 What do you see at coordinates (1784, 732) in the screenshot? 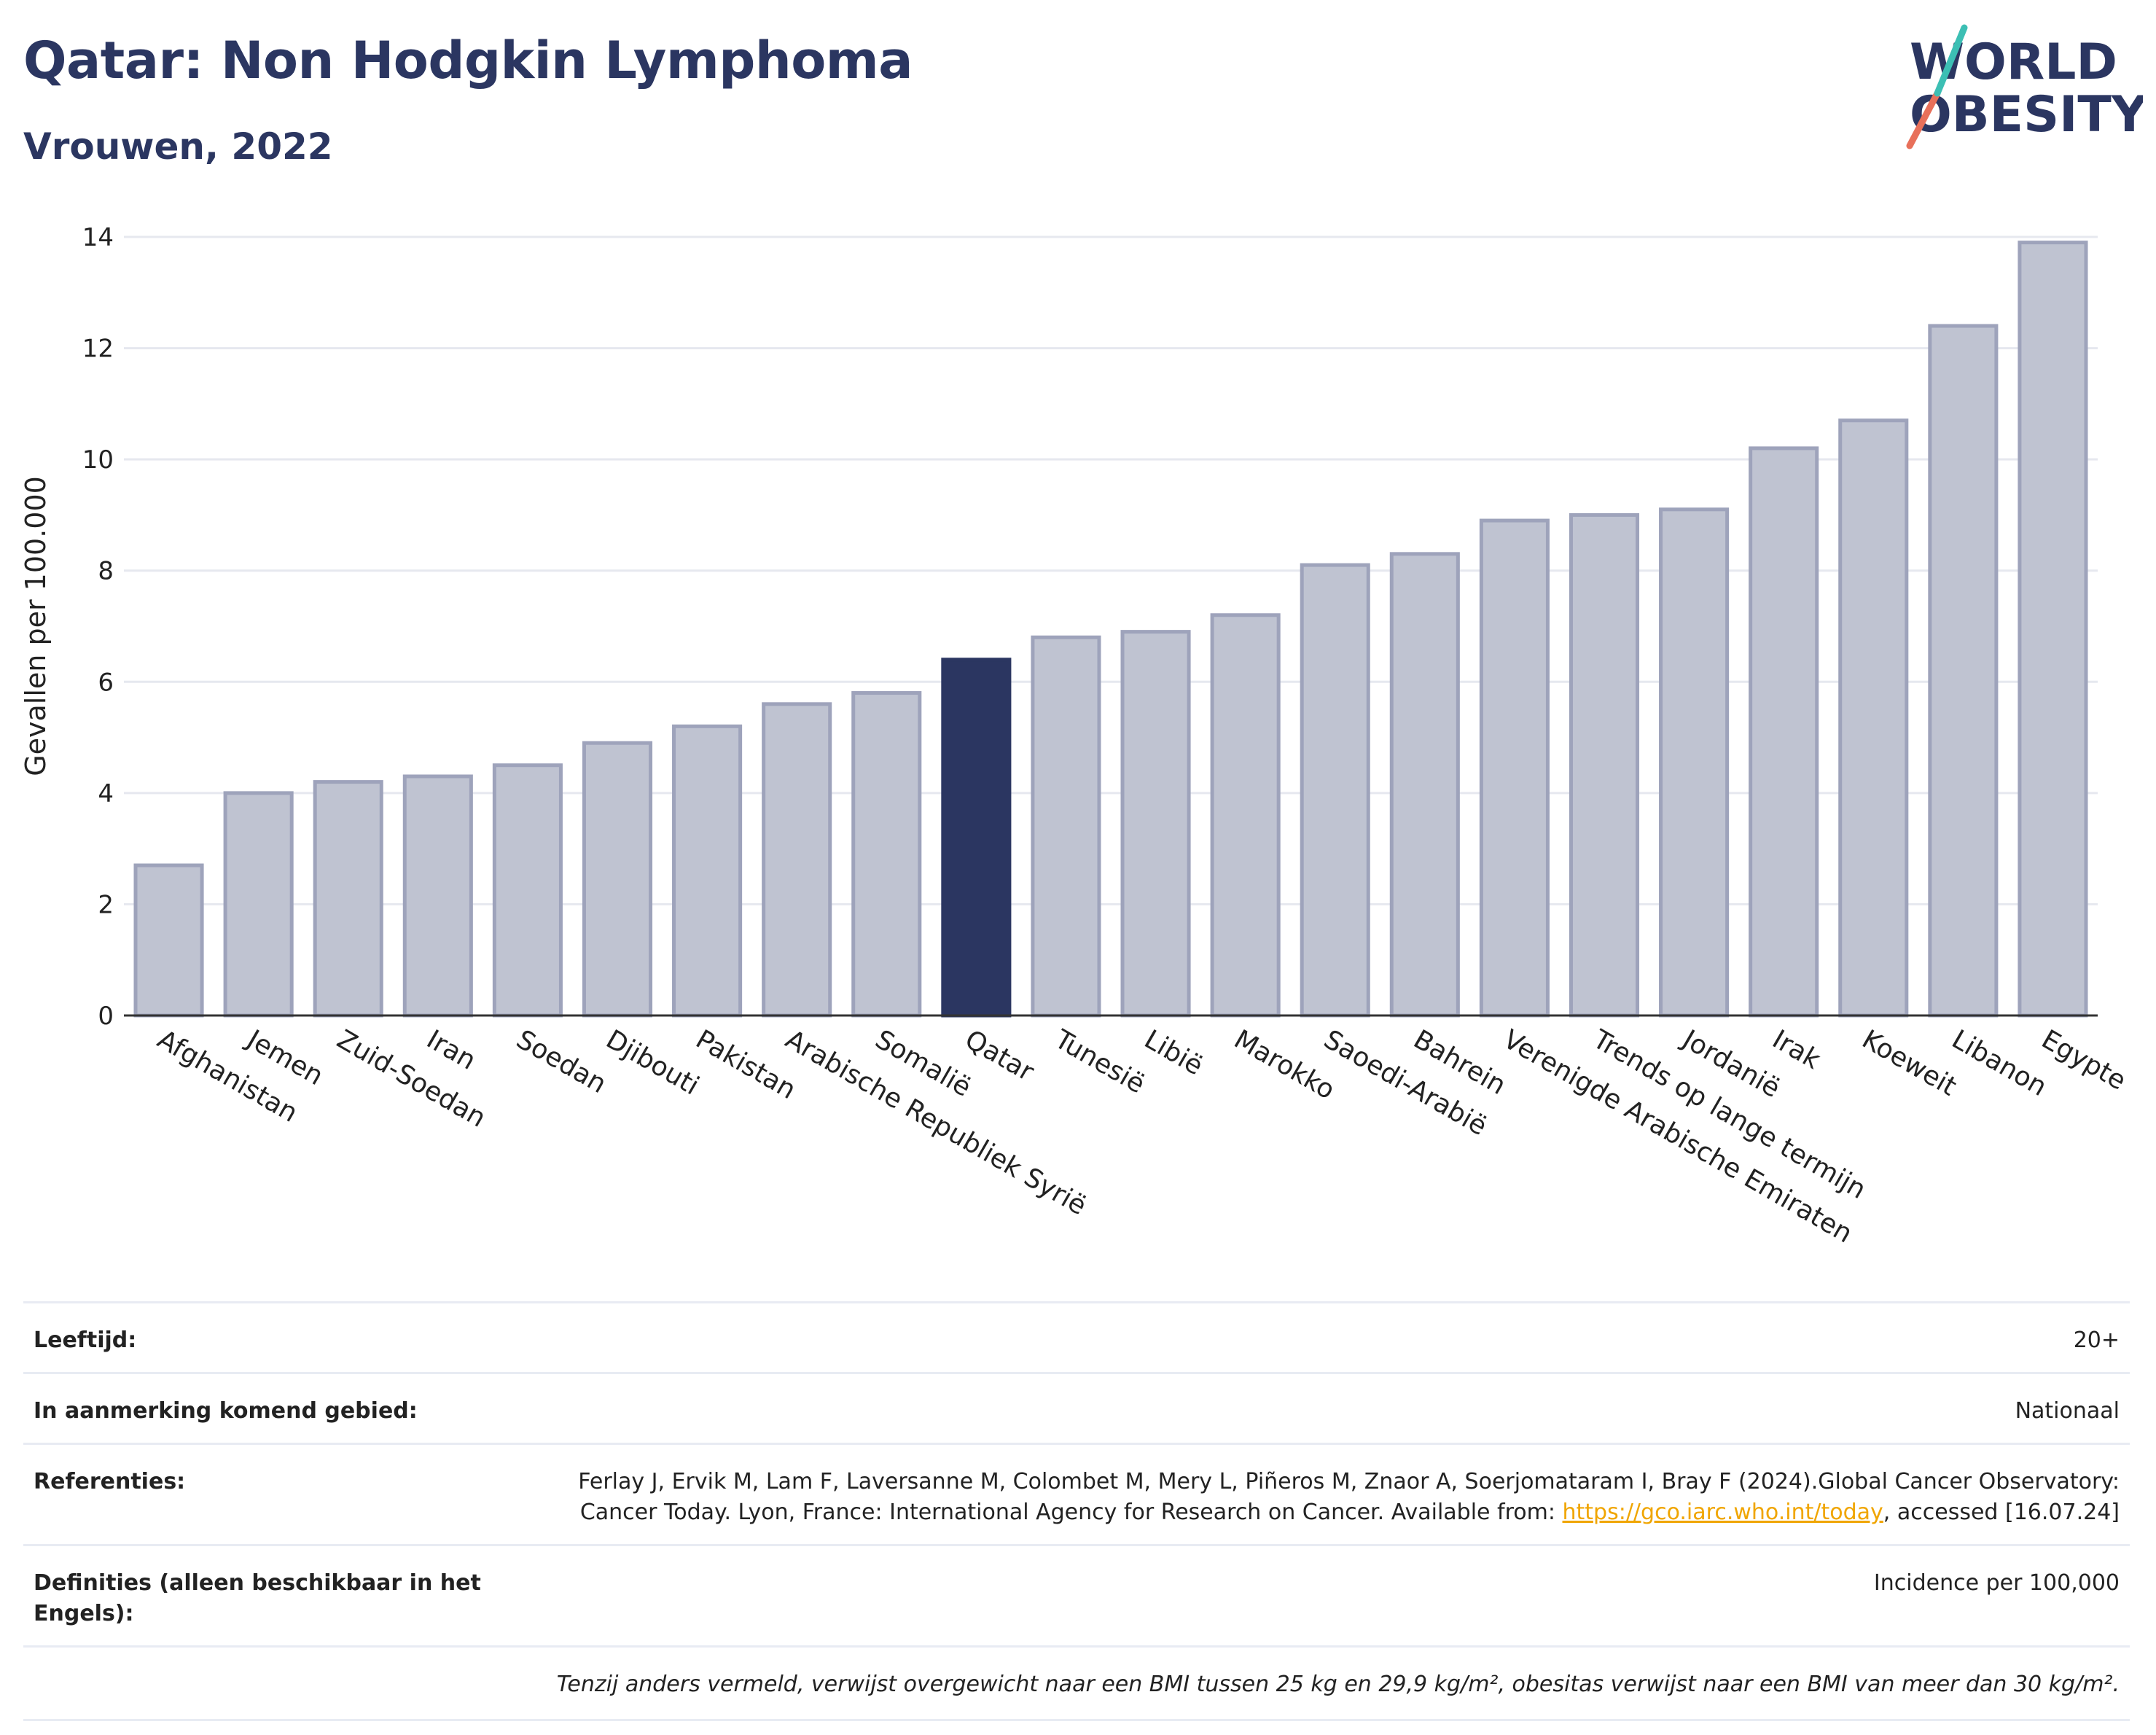
I see `bar-irak` at bounding box center [1784, 732].